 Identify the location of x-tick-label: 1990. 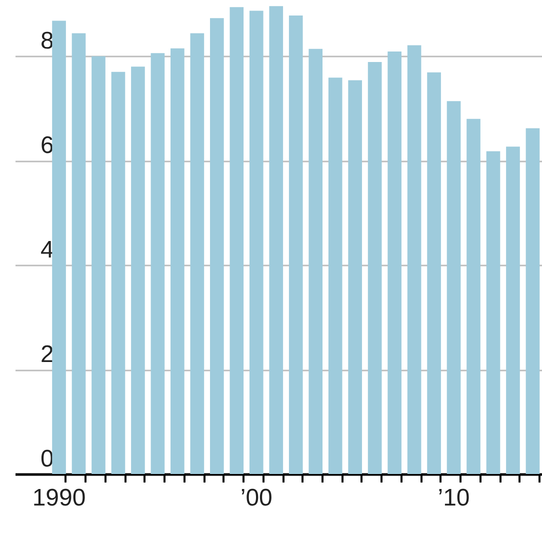
(59, 498).